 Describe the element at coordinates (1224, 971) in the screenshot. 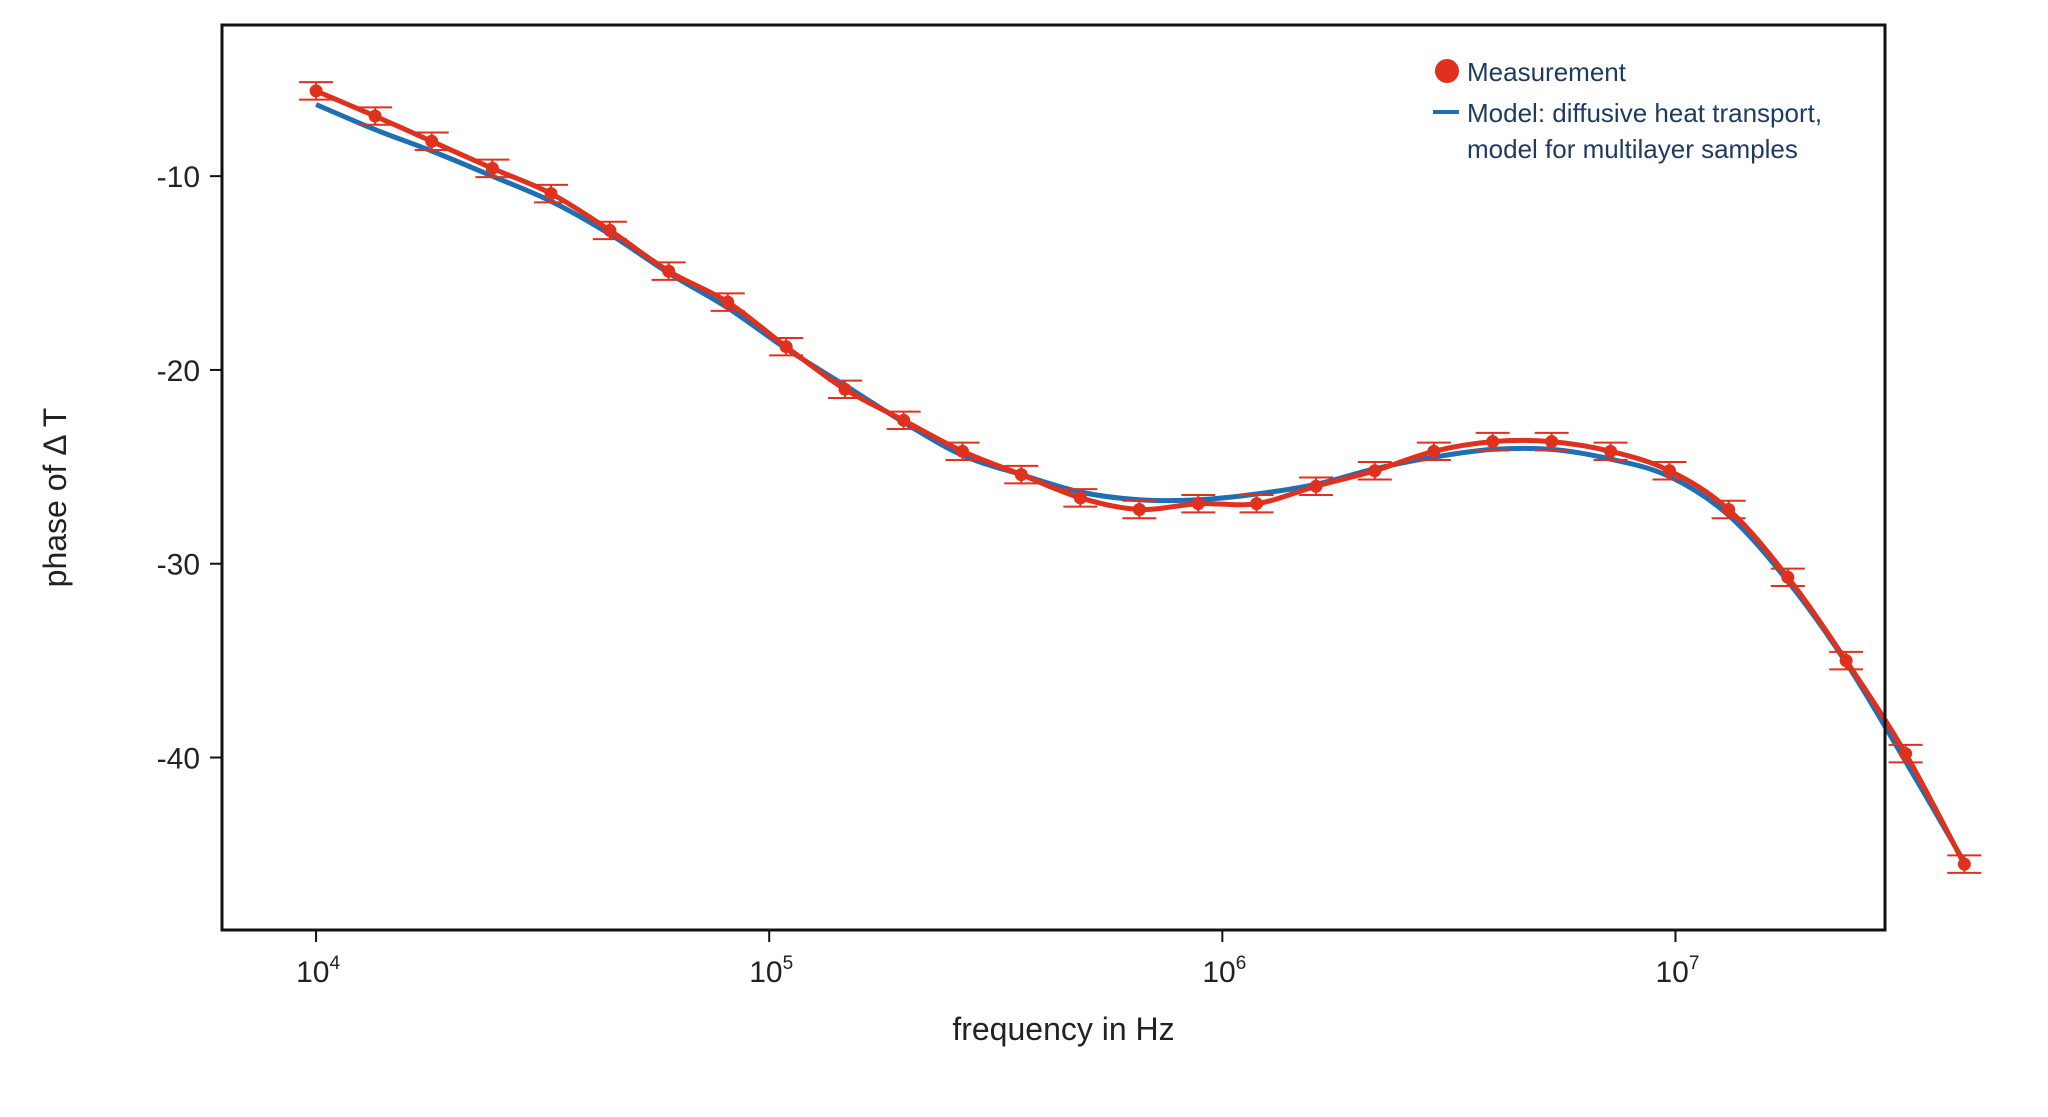

I see `x-tick-label: 10⁶` at that location.